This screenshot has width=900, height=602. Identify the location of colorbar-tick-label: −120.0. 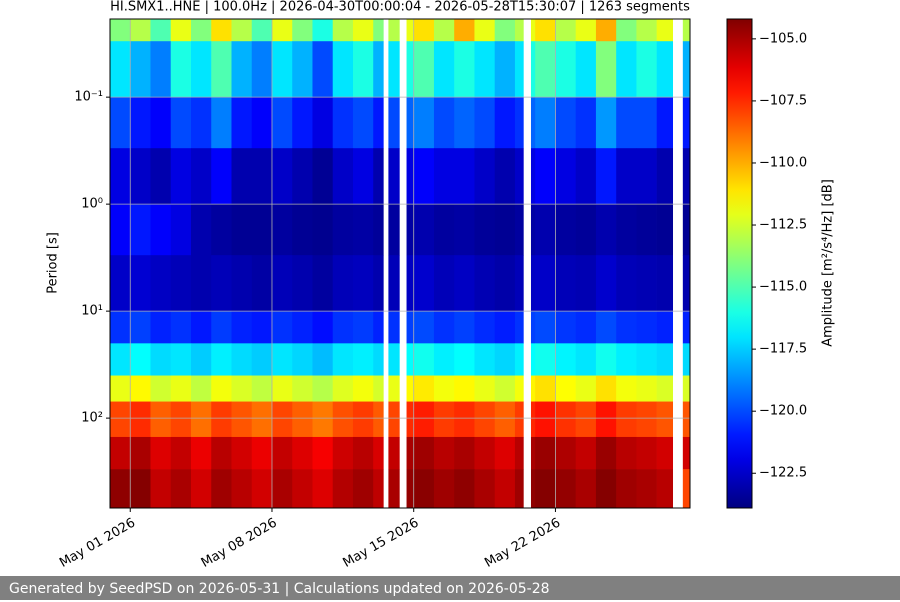
(783, 411).